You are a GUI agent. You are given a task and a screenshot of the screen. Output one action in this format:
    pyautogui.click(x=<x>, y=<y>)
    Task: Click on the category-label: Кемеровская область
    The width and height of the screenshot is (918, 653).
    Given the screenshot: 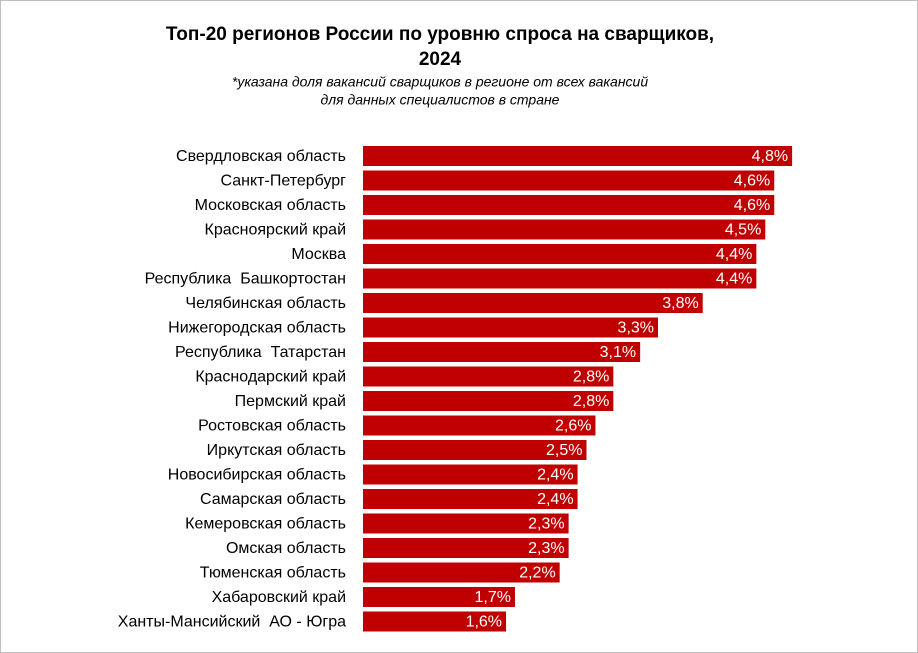 What is the action you would take?
    pyautogui.click(x=265, y=524)
    